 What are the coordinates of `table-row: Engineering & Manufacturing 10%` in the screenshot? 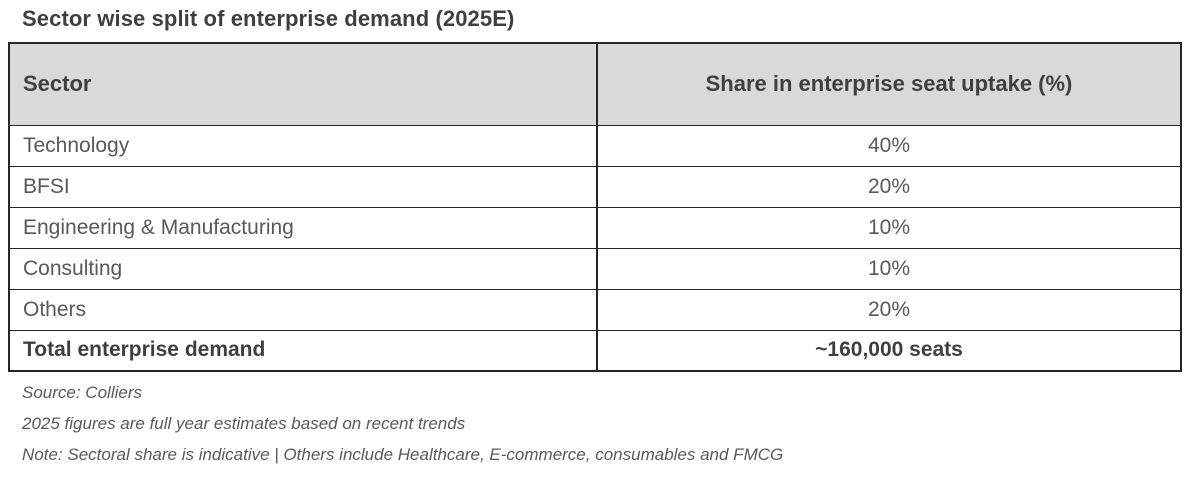 It's located at (595, 227).